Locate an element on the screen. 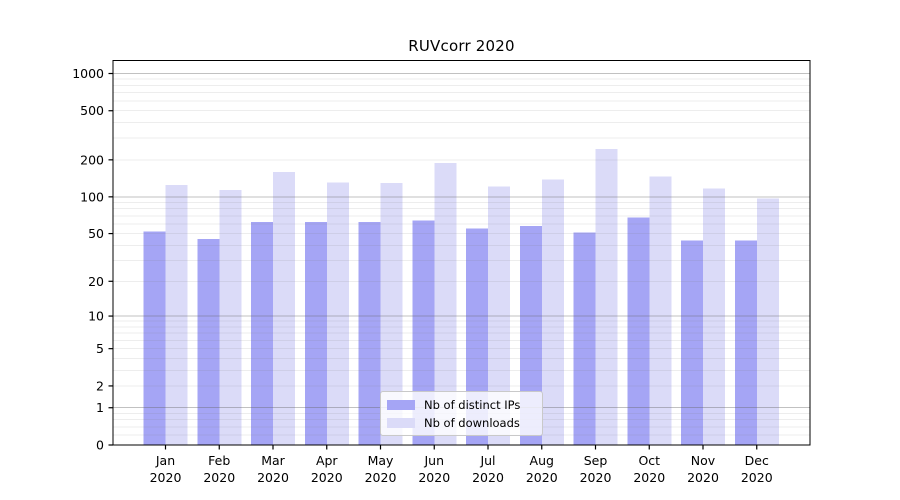  chart-title: RUVcorr 2020 is located at coordinates (461, 46).